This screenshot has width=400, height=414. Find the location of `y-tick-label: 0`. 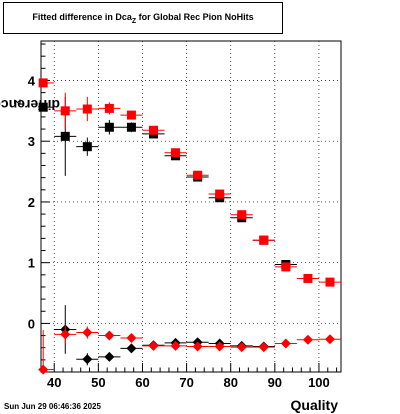

y-tick-label: 0 is located at coordinates (31, 323).